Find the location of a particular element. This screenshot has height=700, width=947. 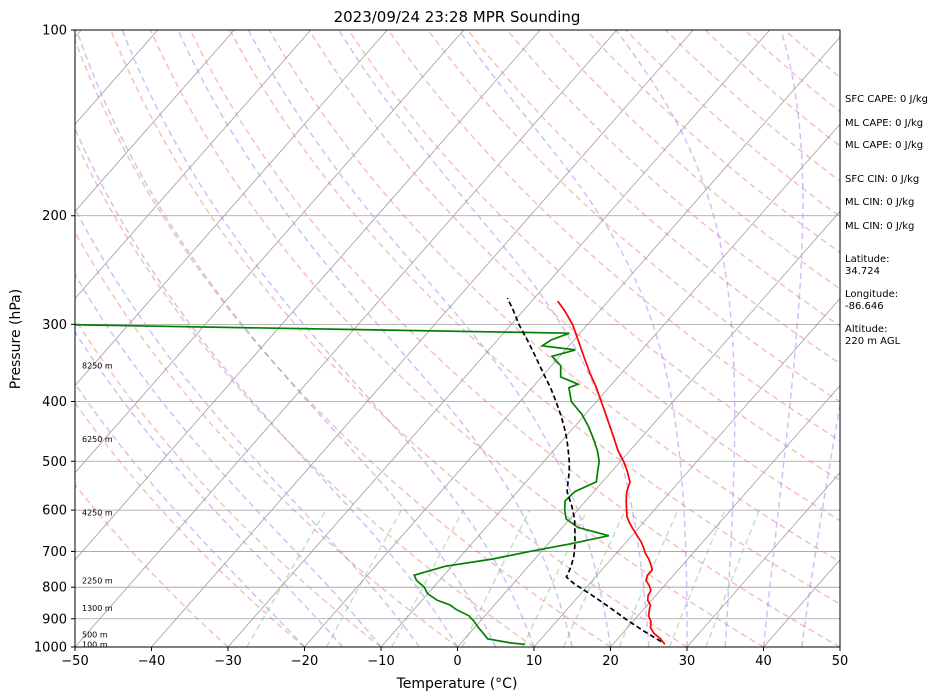

x-tick-label: 0 is located at coordinates (457, 661).